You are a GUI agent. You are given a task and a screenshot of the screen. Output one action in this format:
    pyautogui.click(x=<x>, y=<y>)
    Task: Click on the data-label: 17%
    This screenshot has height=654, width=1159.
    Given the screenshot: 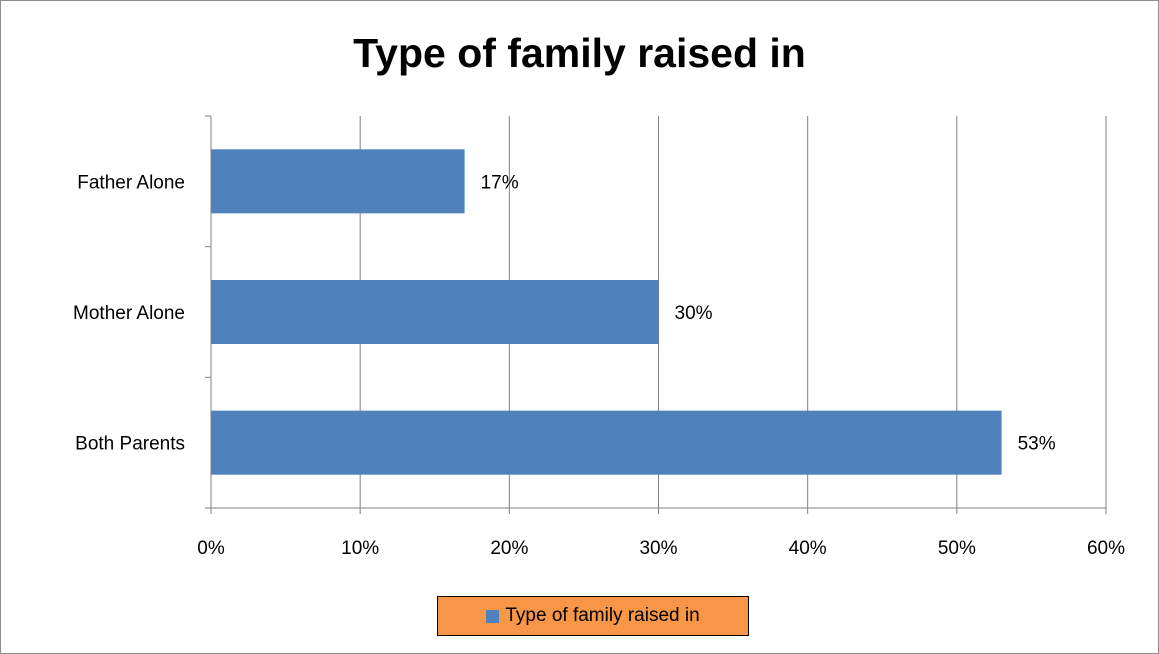 What is the action you would take?
    pyautogui.click(x=500, y=182)
    